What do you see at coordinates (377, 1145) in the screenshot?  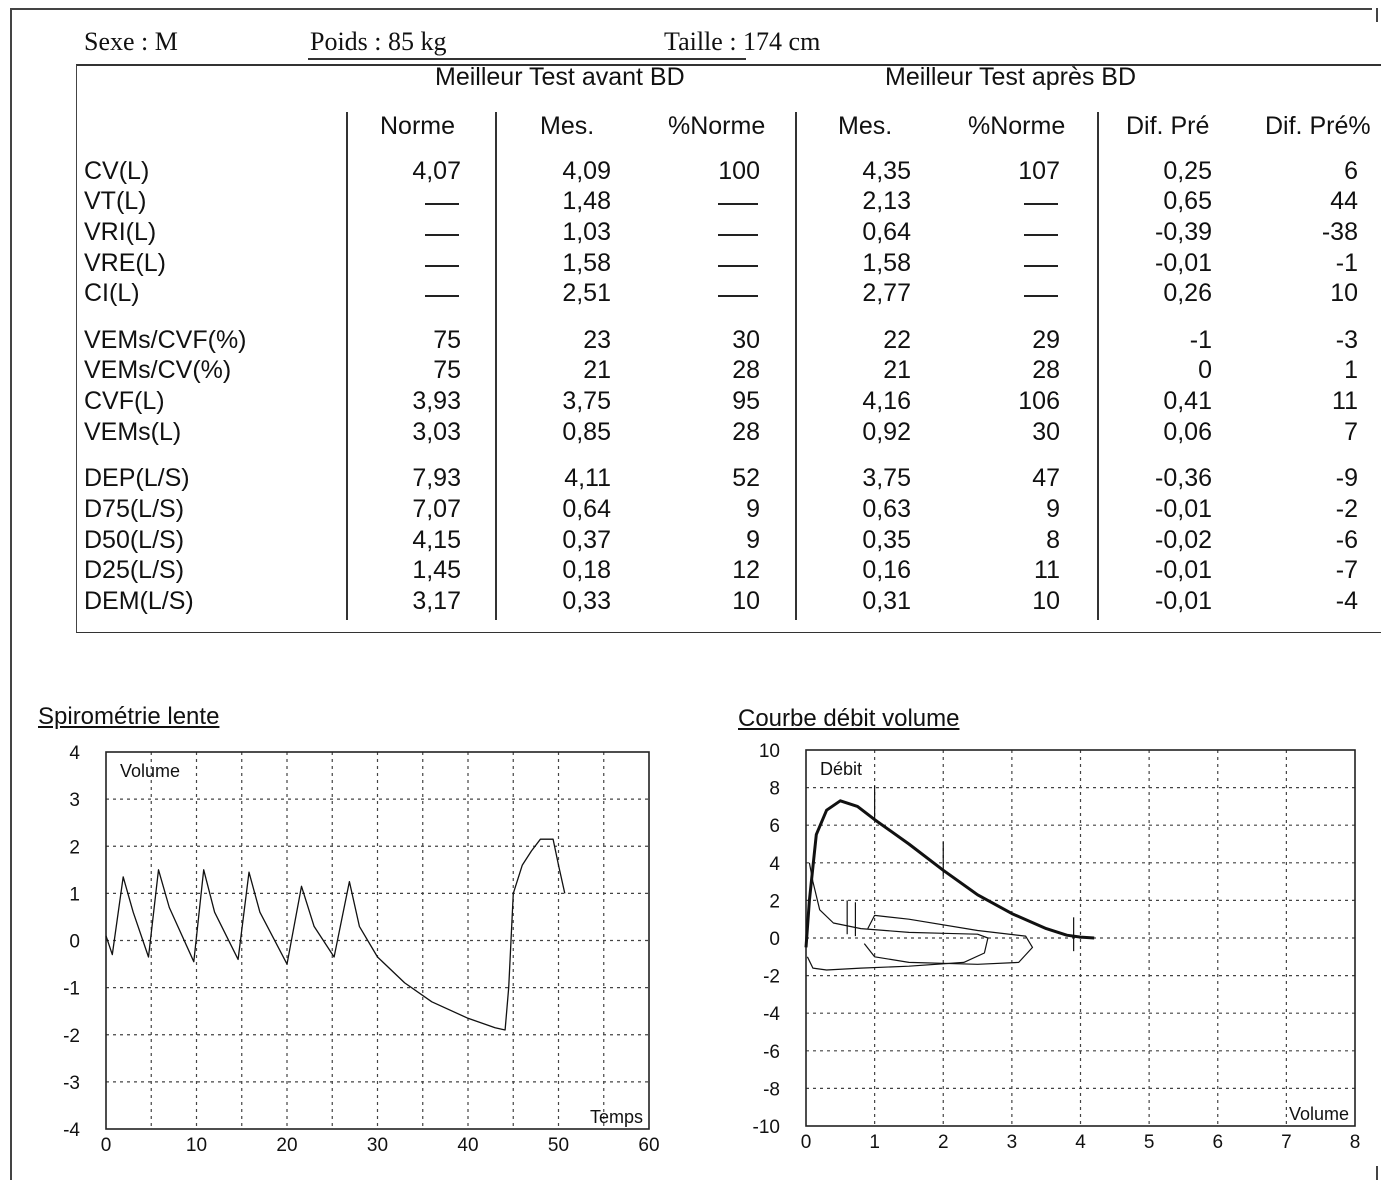 I see `x-tick-label: 30` at bounding box center [377, 1145].